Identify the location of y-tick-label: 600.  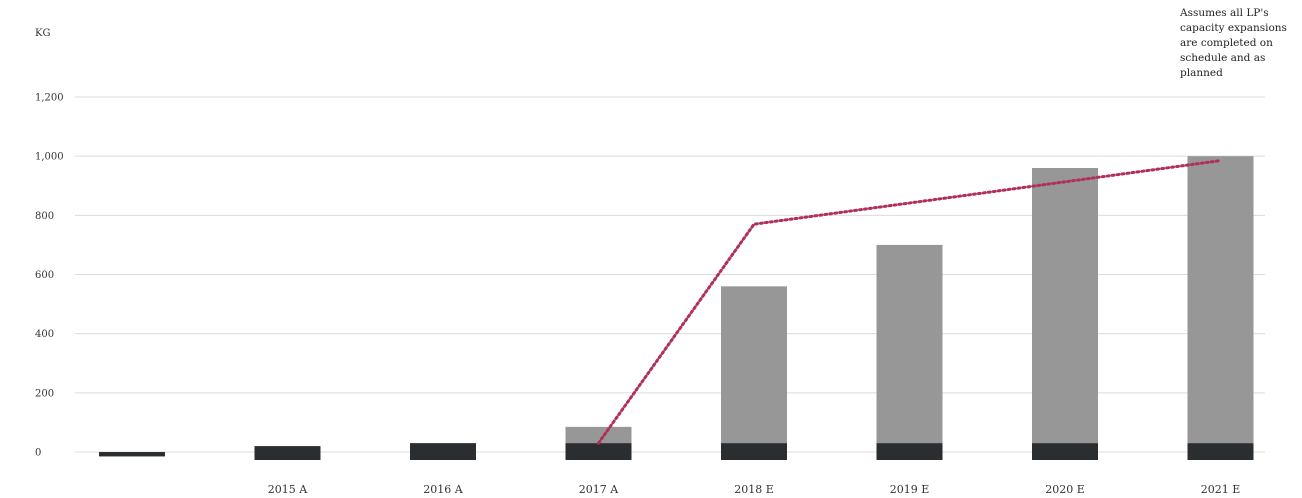
(44, 275).